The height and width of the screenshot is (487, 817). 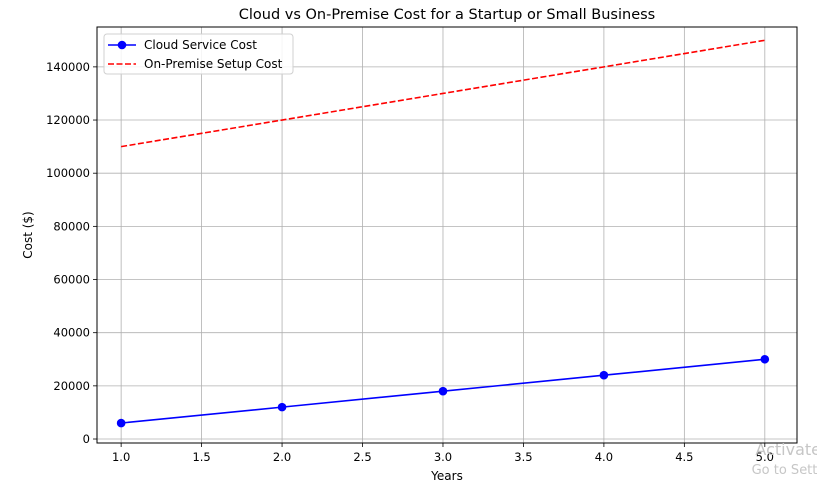 What do you see at coordinates (68, 120) in the screenshot?
I see `y-tick-label: 120000` at bounding box center [68, 120].